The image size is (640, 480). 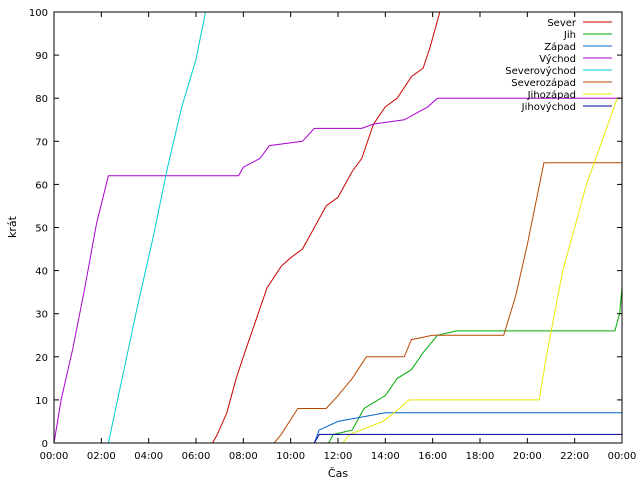 I want to click on x-tick-label: 02:00, so click(x=101, y=456).